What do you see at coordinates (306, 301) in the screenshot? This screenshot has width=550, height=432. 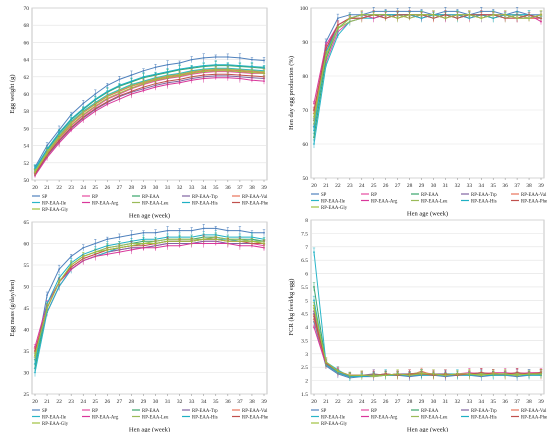 I see `y-tick-label: 5` at bounding box center [306, 301].